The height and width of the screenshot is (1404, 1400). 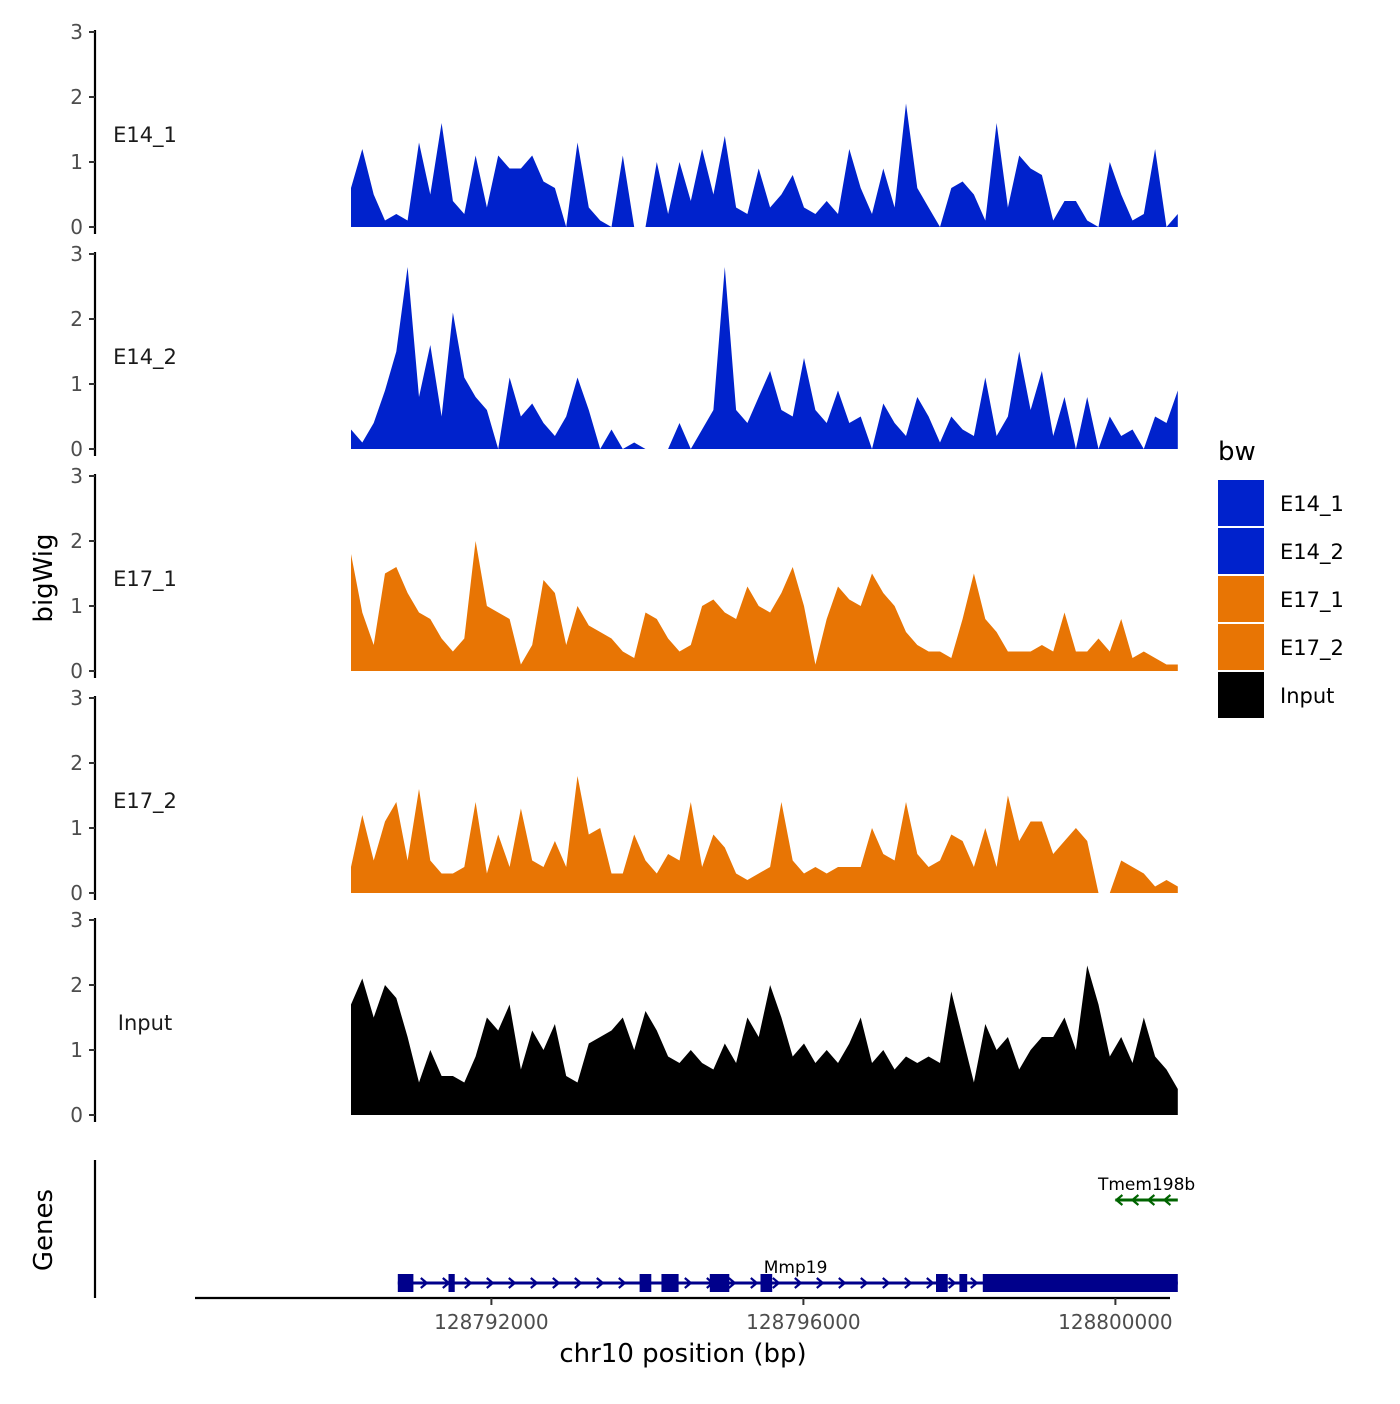 What do you see at coordinates (145, 801) in the screenshot?
I see `panel-label-E17_2: E17_2` at bounding box center [145, 801].